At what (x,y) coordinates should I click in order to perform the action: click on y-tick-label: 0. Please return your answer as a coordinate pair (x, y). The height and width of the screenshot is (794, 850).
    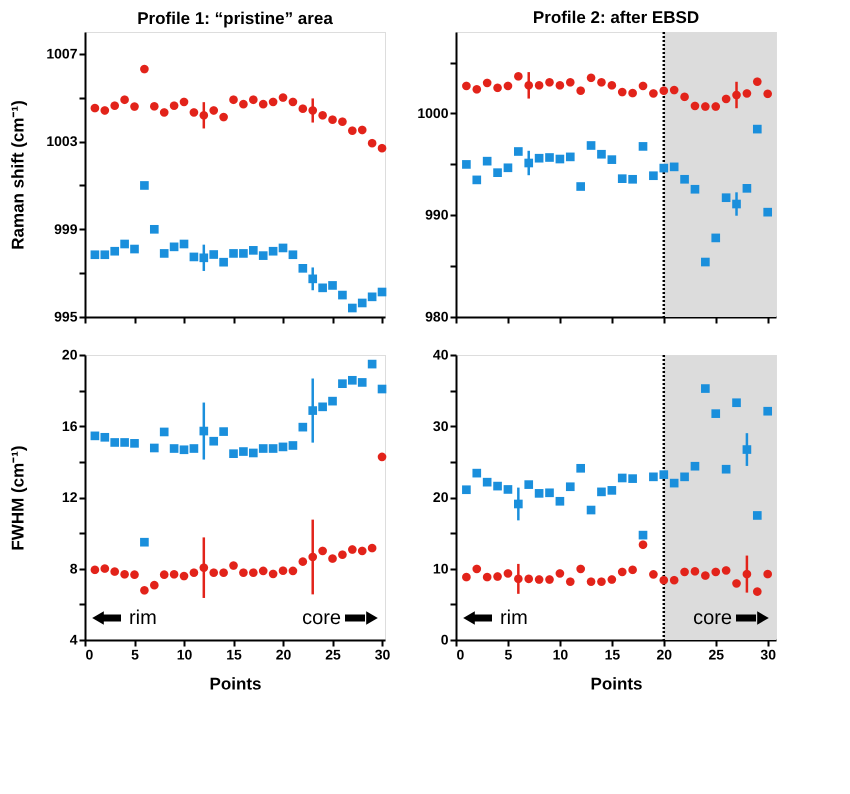
    Looking at the image, I should click on (444, 640).